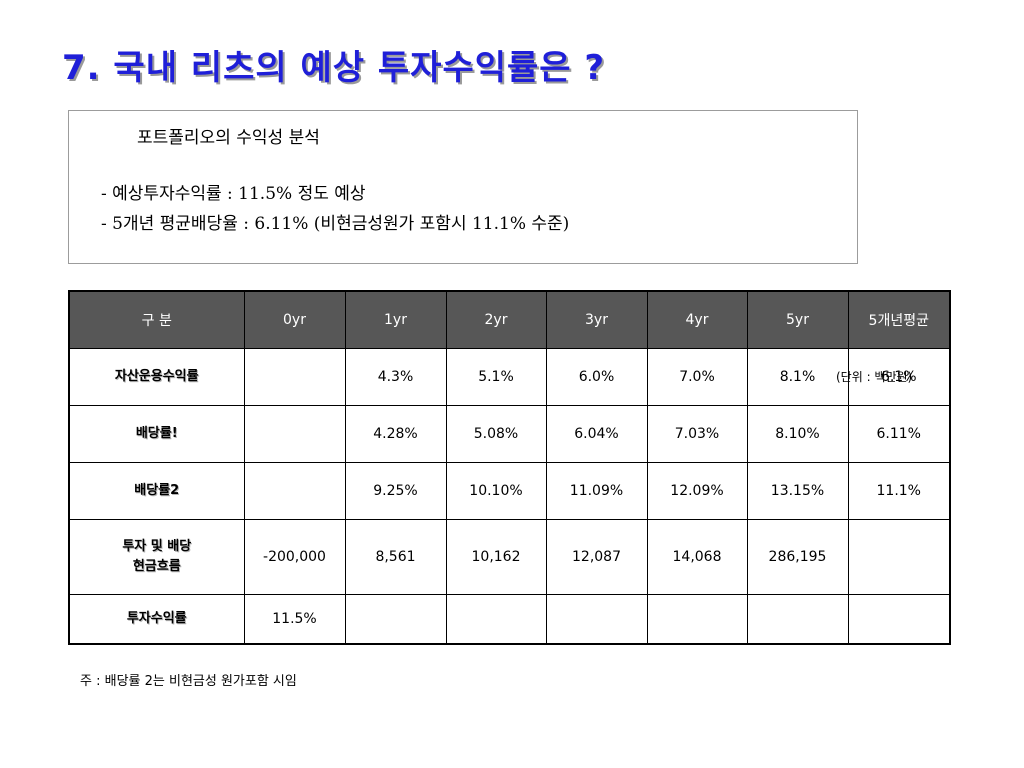  I want to click on table-row: 투자수익률 11.5%, so click(509, 619).